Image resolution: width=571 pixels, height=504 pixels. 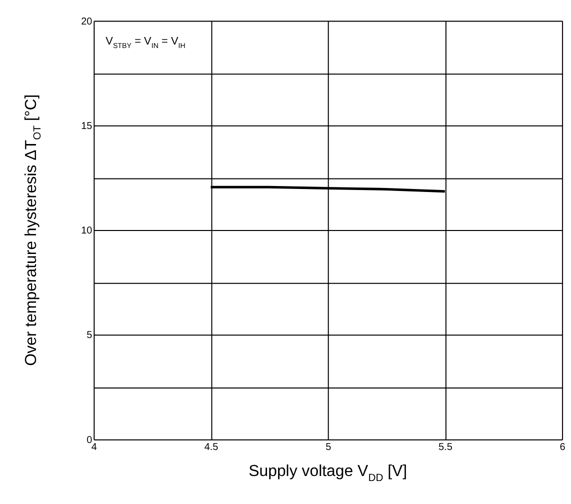 What do you see at coordinates (33, 230) in the screenshot?
I see `y-axis-title: Over temperature hysteresis ΔTOT [°C]` at bounding box center [33, 230].